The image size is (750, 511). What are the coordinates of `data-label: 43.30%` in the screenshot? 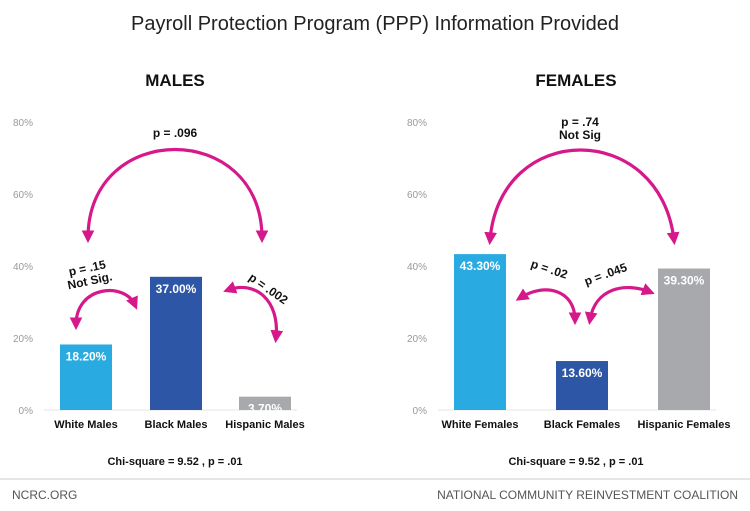 It's located at (480, 266).